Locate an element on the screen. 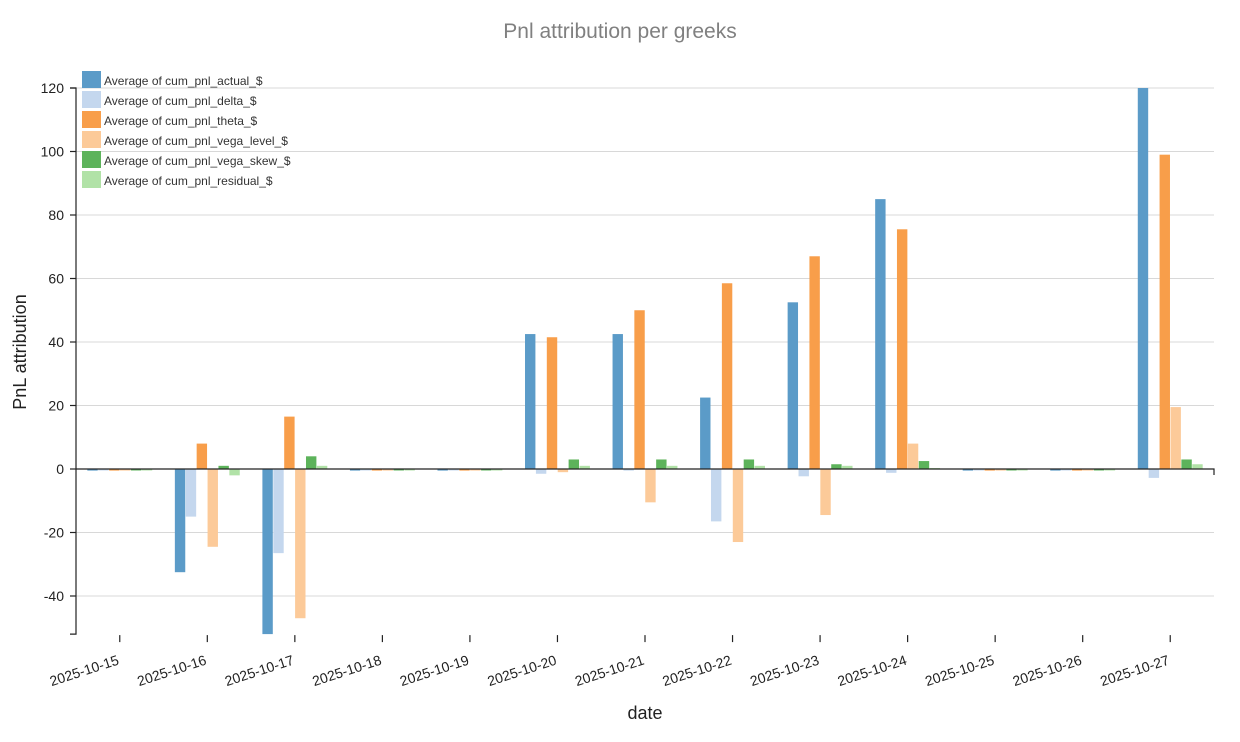  x-tick-label: 2025-10-27 is located at coordinates (1134, 670).